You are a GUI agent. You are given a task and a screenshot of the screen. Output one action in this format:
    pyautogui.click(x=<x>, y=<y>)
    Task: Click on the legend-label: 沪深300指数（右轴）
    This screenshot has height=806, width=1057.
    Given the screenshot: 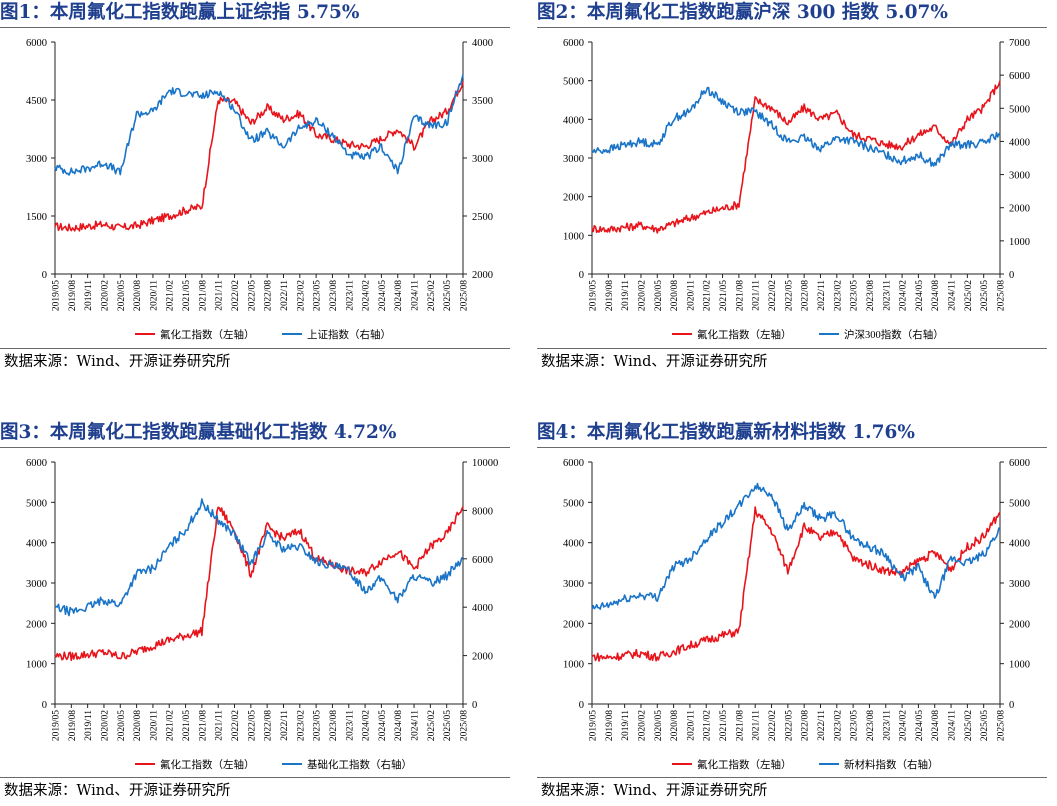 What is the action you would take?
    pyautogui.click(x=894, y=334)
    